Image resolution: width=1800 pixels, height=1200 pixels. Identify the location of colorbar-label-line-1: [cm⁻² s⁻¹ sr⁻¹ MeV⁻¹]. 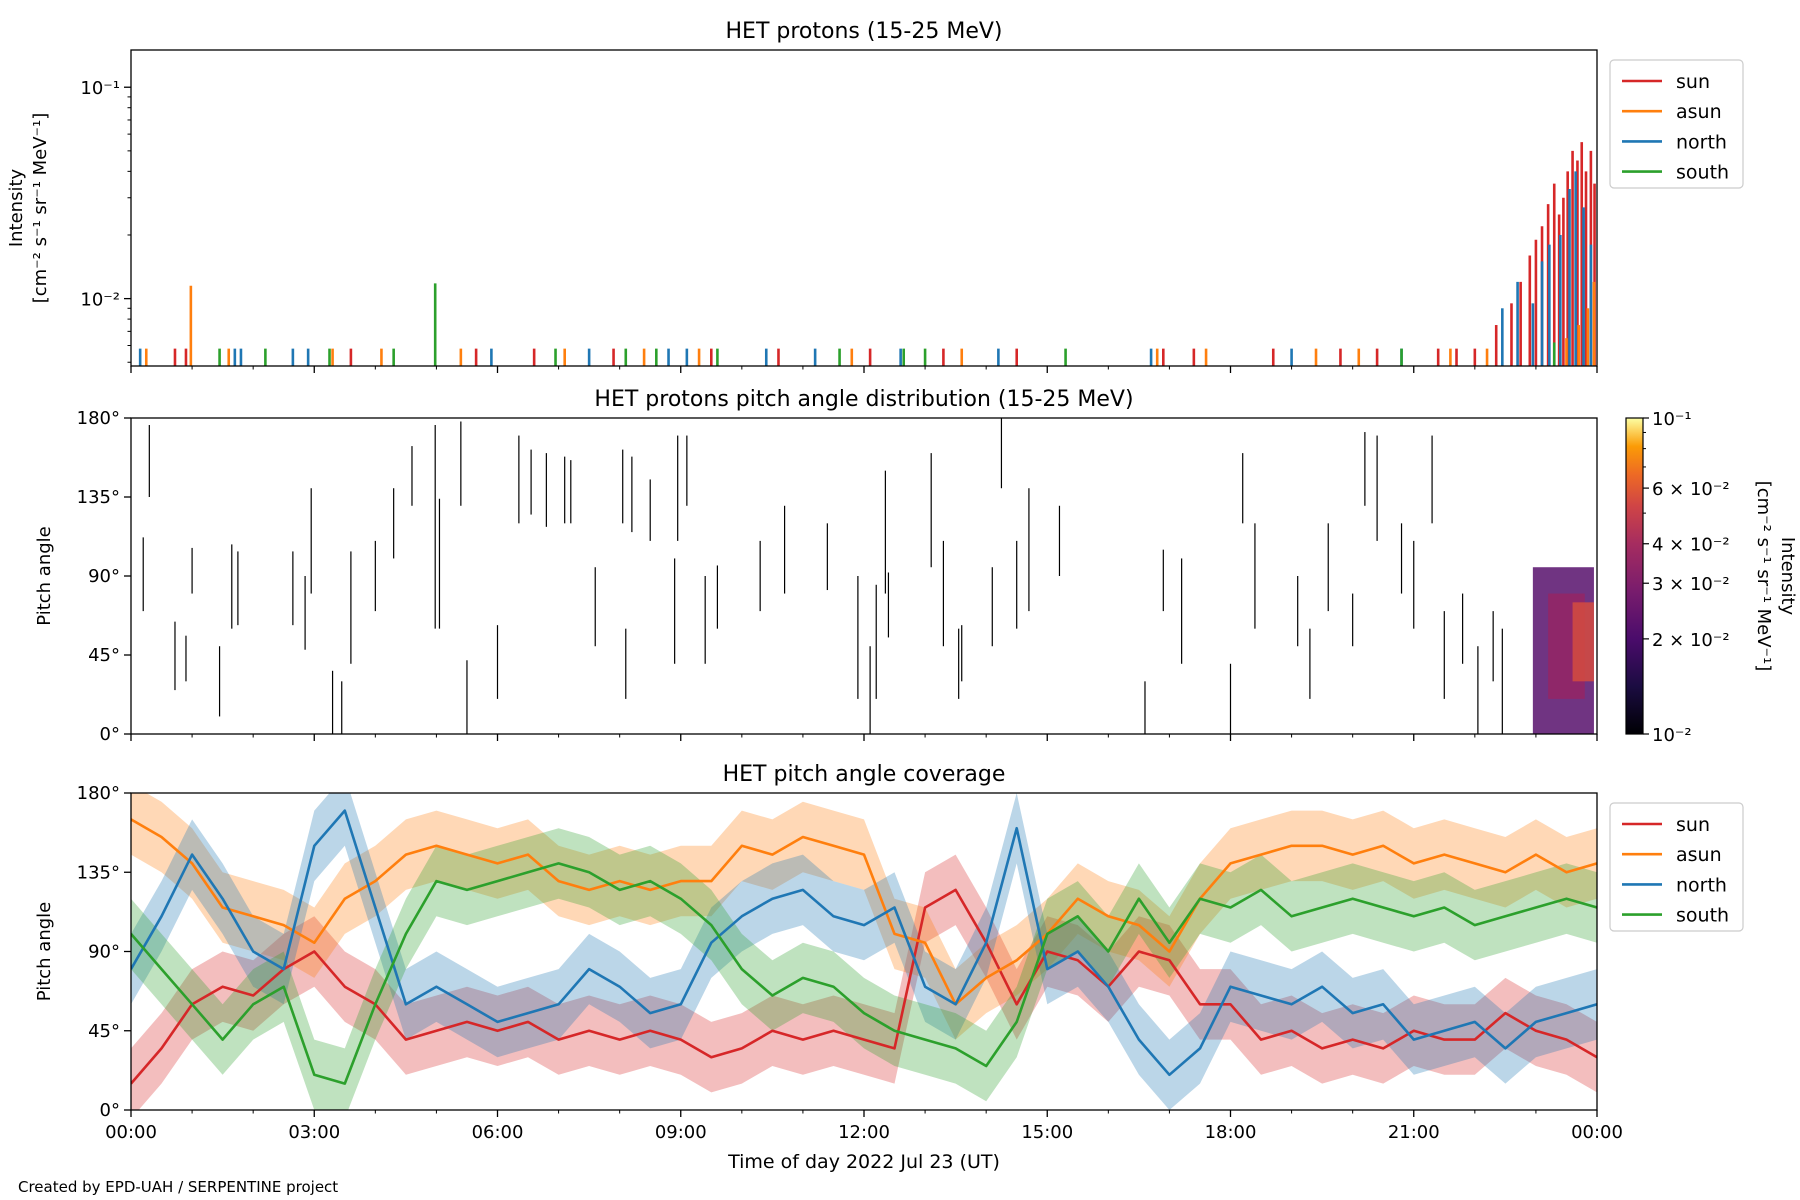
(1763, 576).